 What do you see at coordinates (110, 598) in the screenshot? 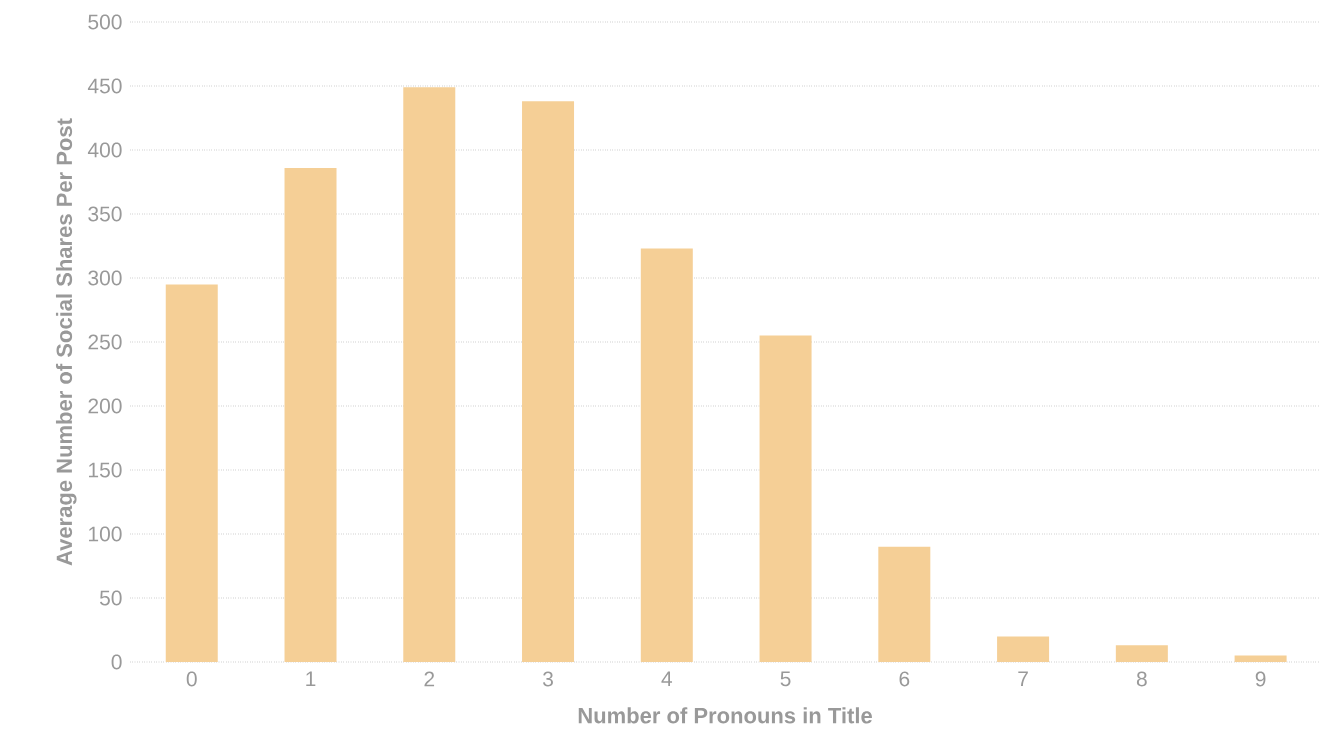
I see `y-tick-label: 50` at bounding box center [110, 598].